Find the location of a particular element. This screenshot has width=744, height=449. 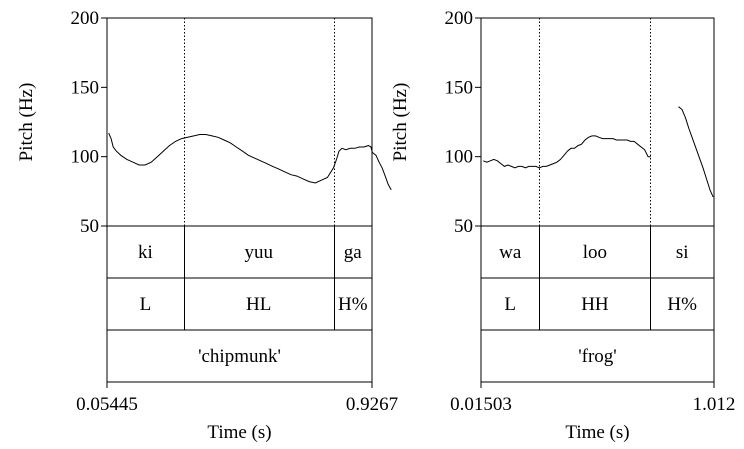

gloss-label: 'frog' is located at coordinates (597, 356).